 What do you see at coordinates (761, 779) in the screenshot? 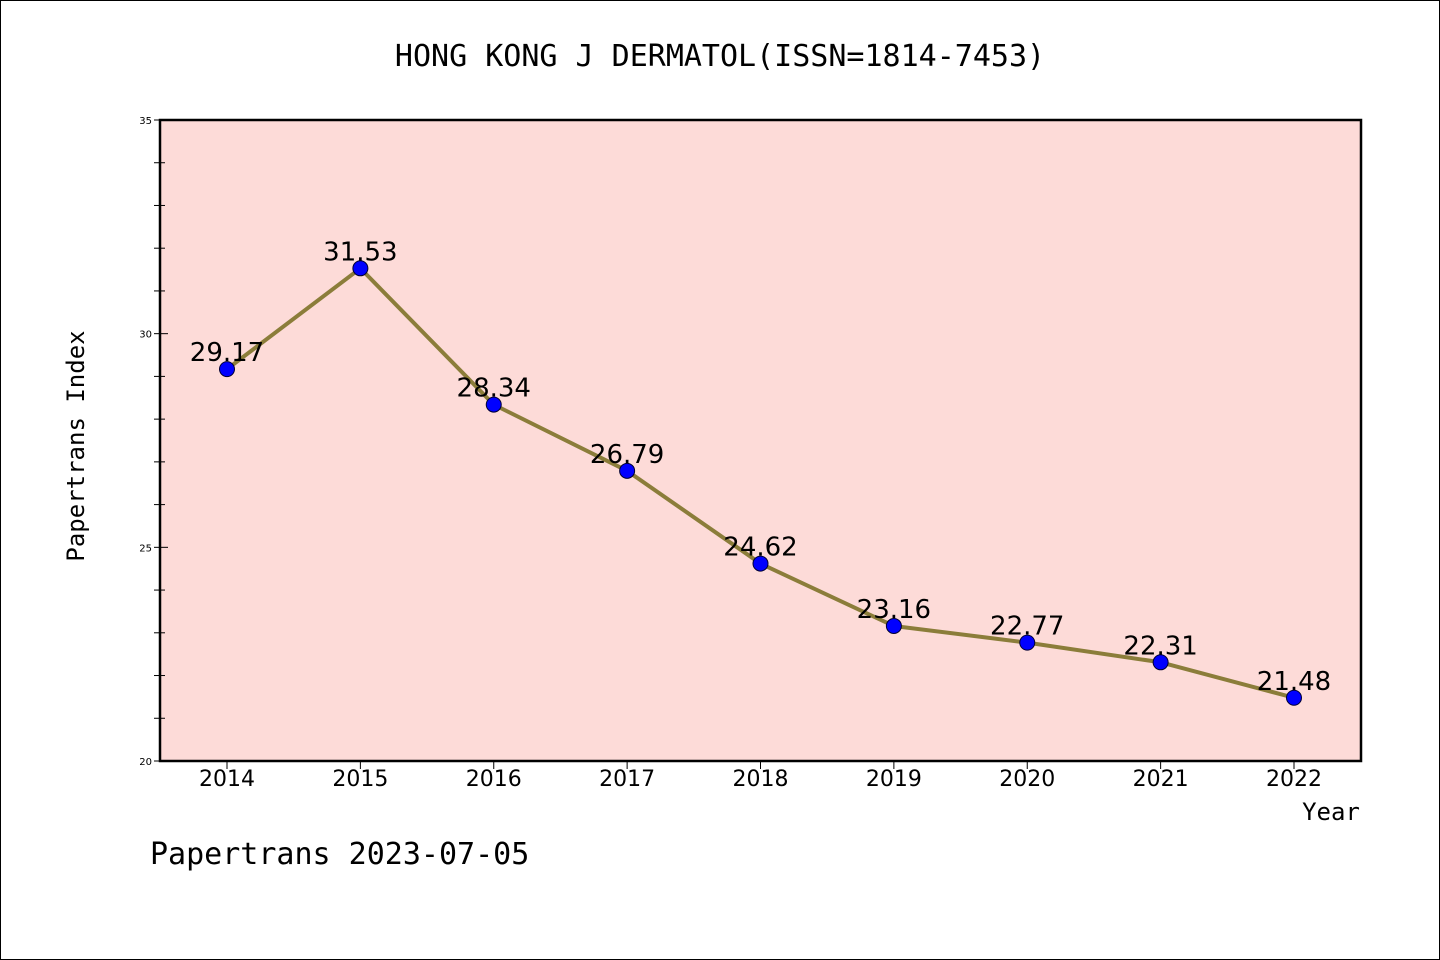
I see `x-tick-label: 2018` at bounding box center [761, 779].